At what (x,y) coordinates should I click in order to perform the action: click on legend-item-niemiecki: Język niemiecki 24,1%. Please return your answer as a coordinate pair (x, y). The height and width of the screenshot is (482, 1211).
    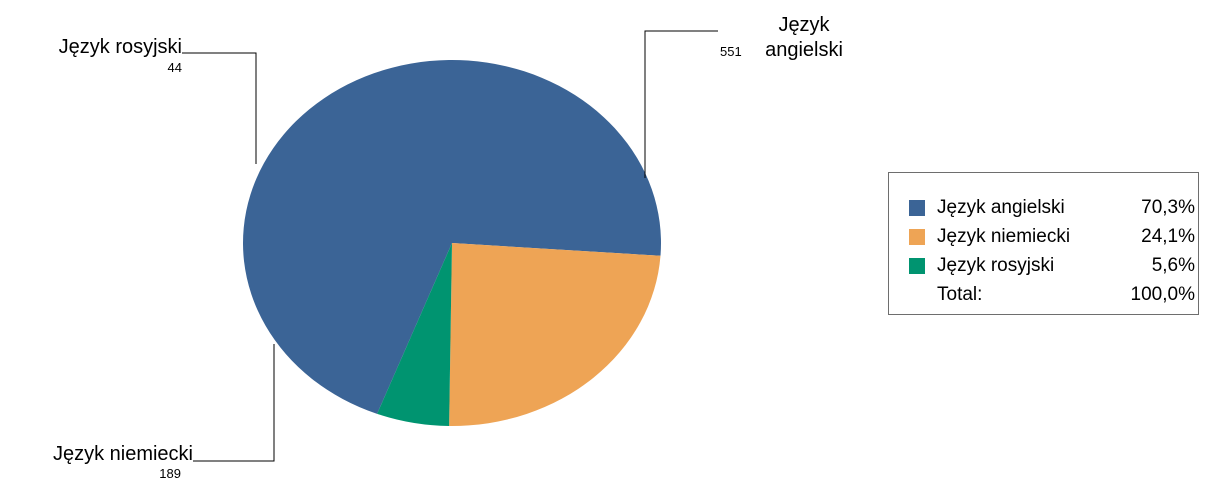
    Looking at the image, I should click on (1043, 236).